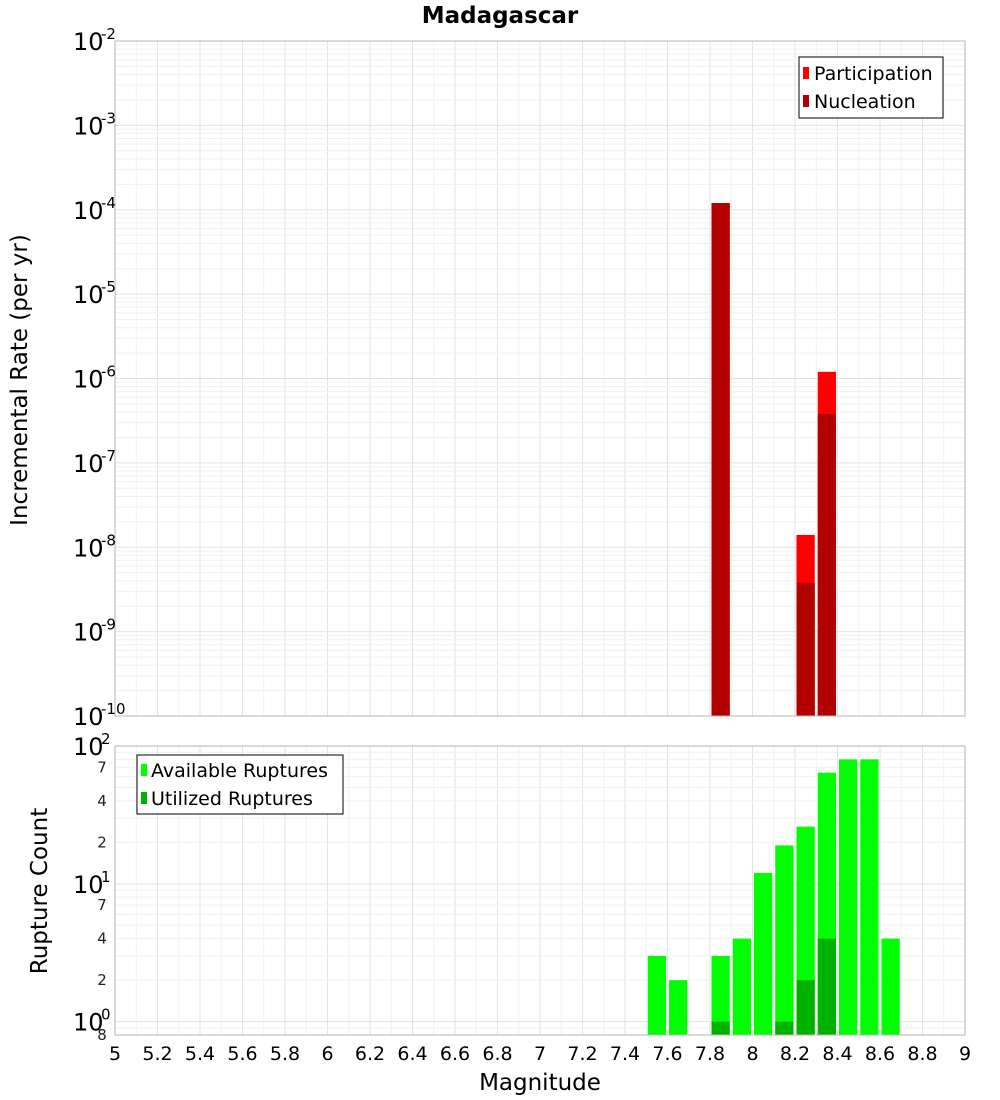 The width and height of the screenshot is (1000, 1100). What do you see at coordinates (871, 87) in the screenshot?
I see `rate-legend: Participation Nucleation` at bounding box center [871, 87].